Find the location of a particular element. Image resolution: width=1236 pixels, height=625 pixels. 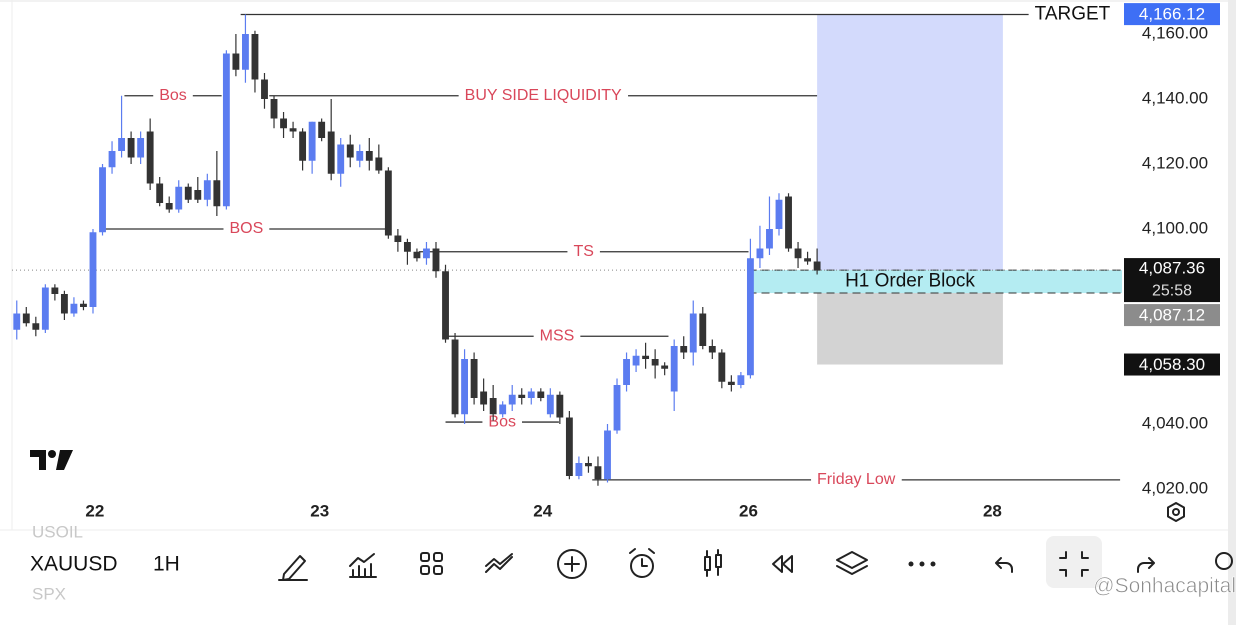

annotation-label: TS is located at coordinates (583, 251).